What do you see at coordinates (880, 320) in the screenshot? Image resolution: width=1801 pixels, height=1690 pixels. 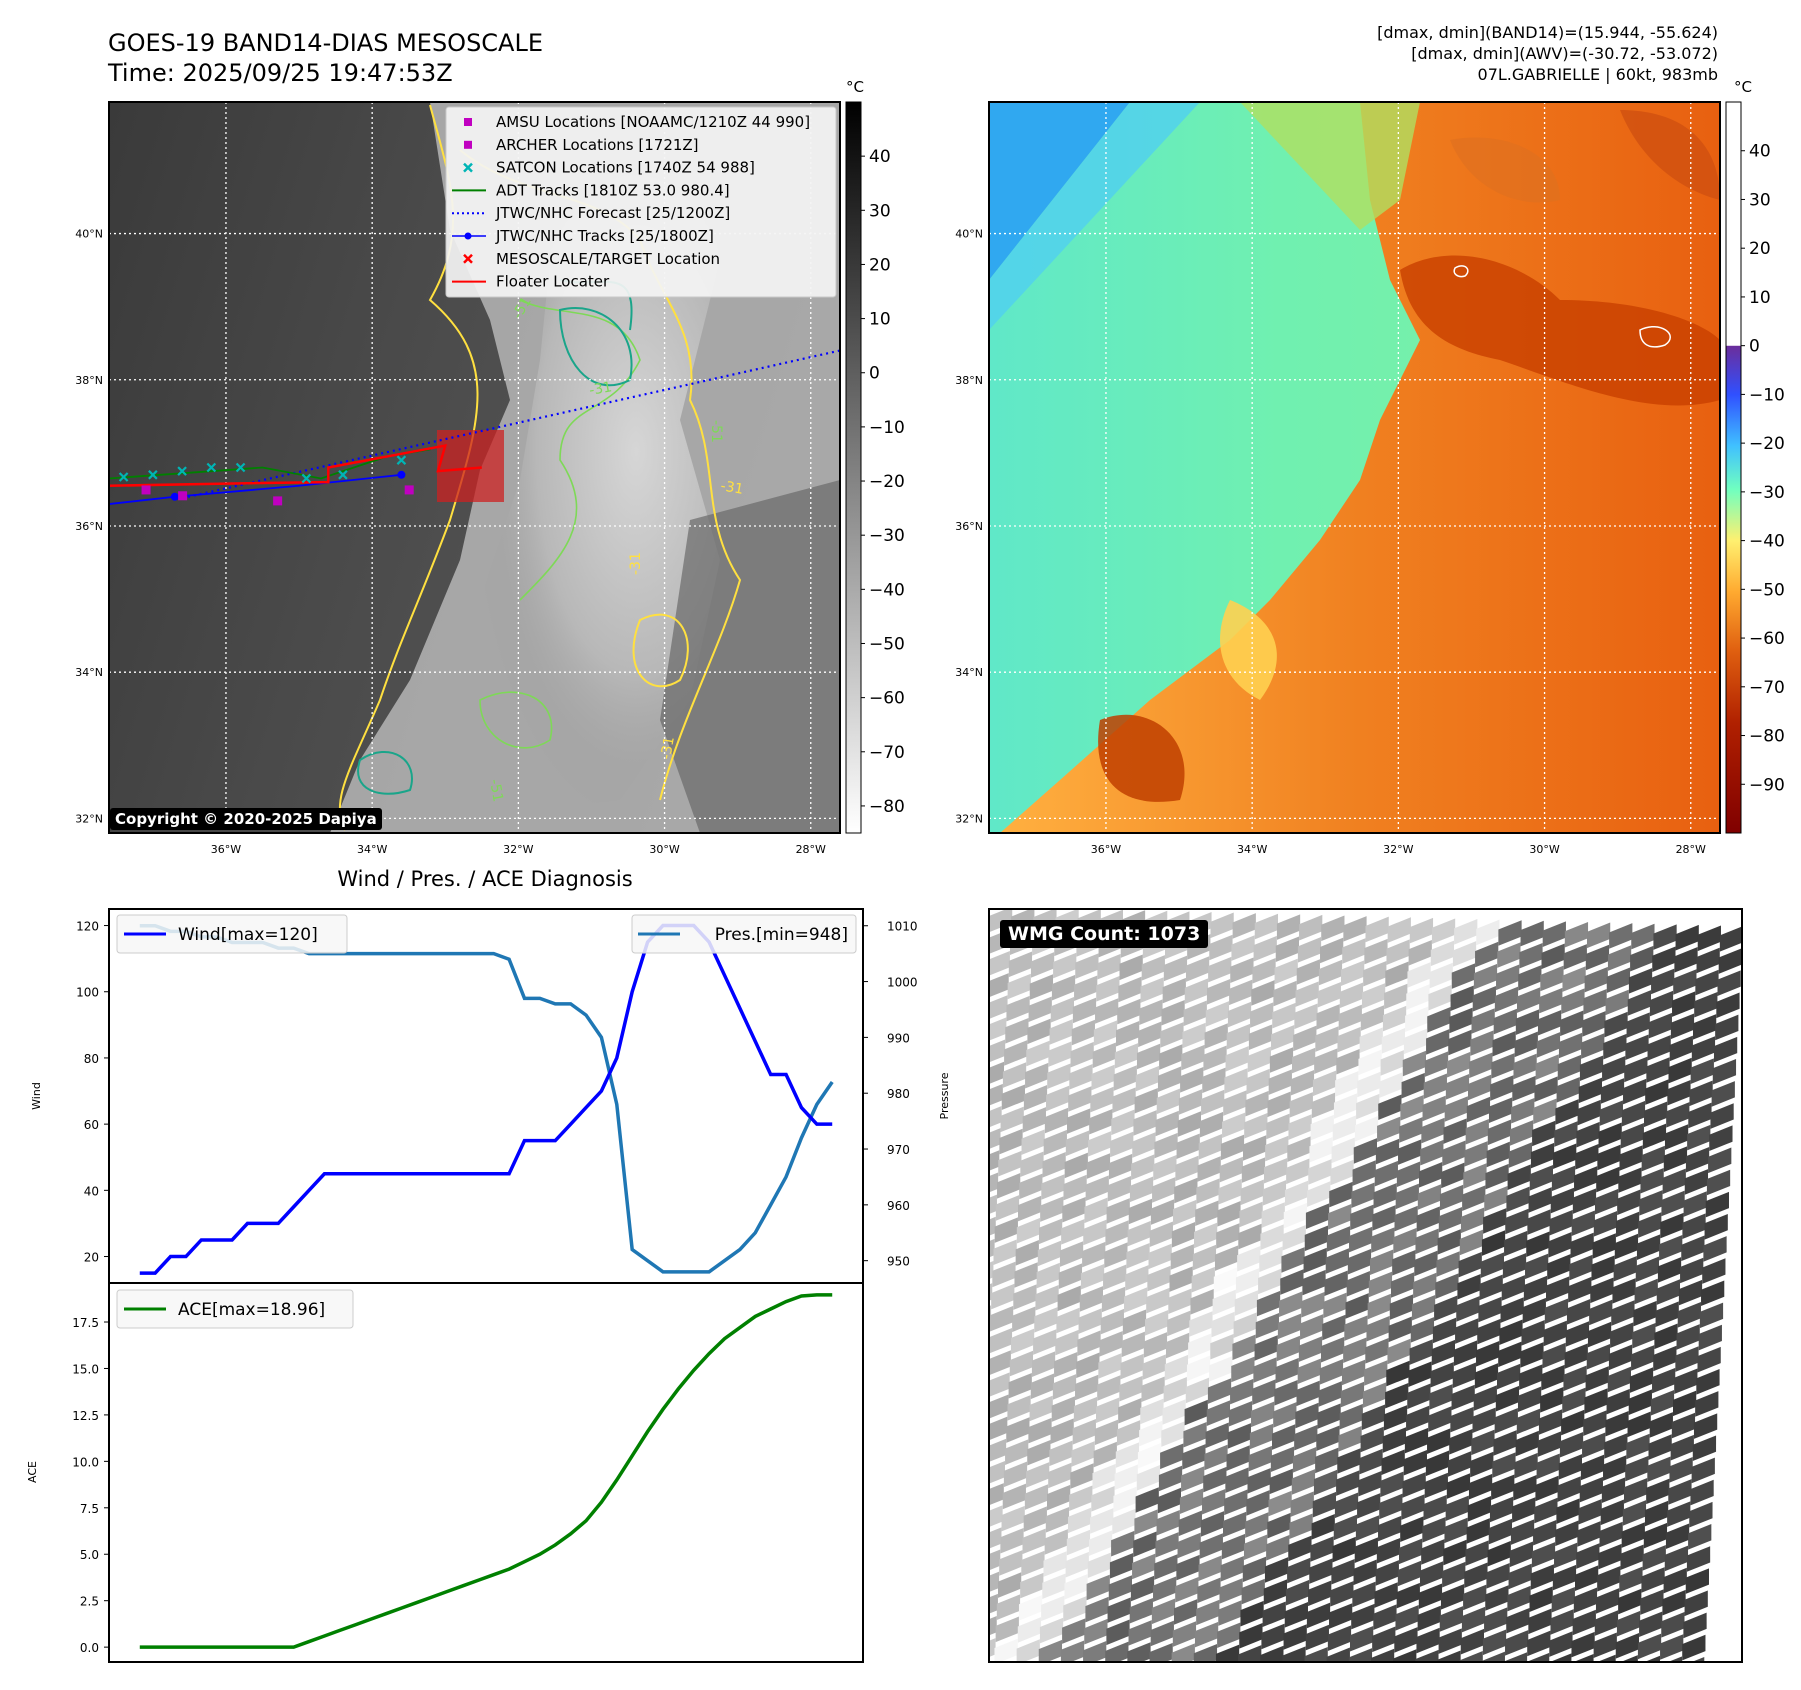 I see `ir-colorbar-tick-label: 10` at bounding box center [880, 320].